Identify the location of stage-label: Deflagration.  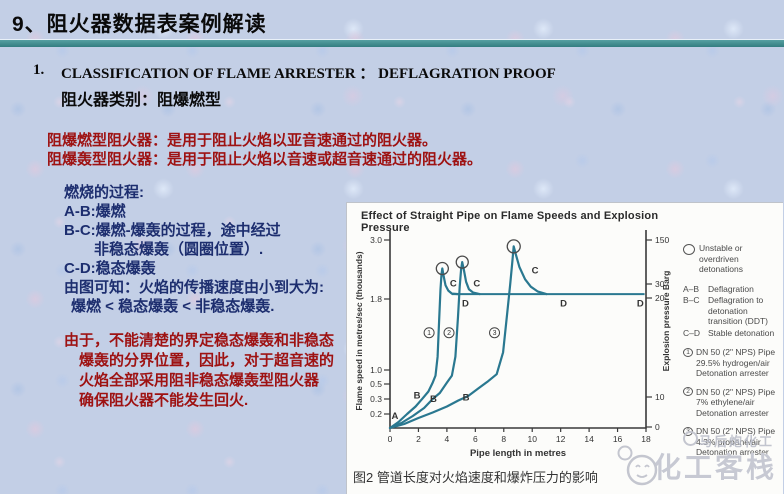
(731, 288).